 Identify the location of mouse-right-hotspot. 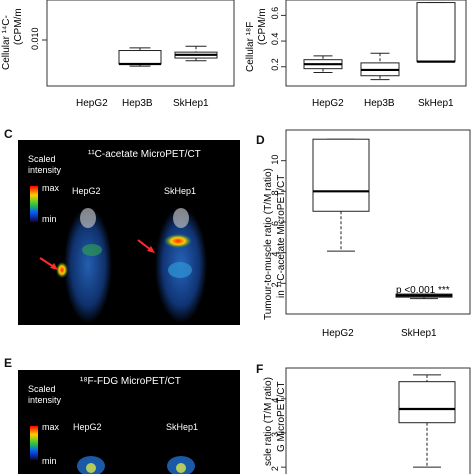
(178, 241).